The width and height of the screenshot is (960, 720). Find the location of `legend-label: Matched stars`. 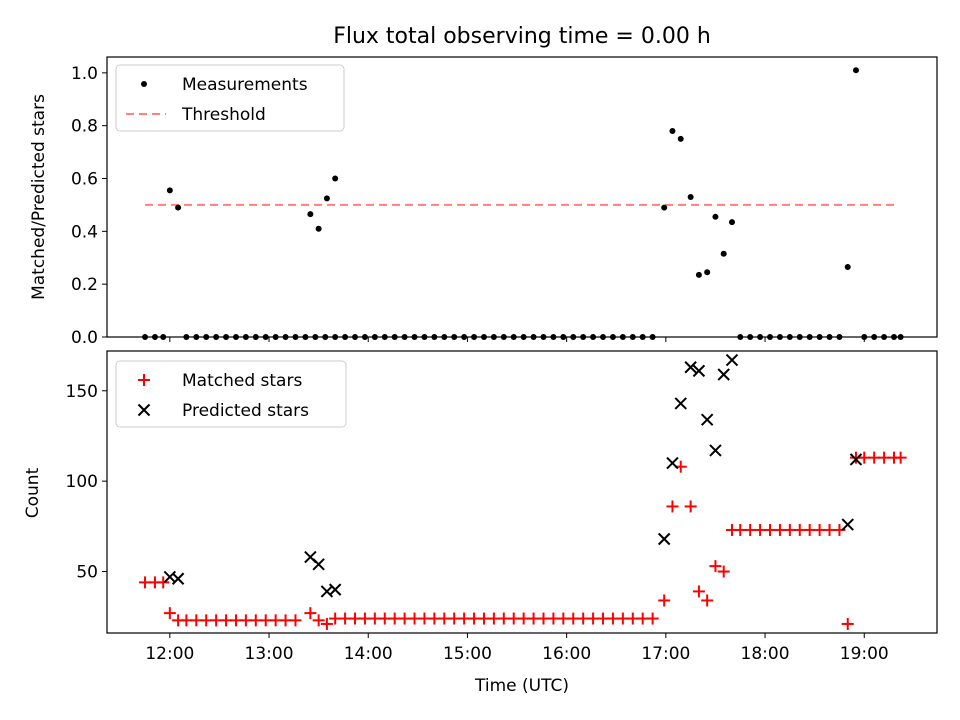

legend-label: Matched stars is located at coordinates (242, 381).